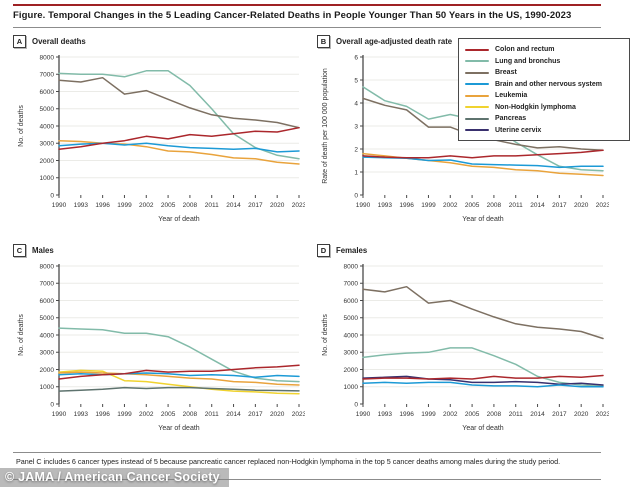 This screenshot has height=487, width=634. I want to click on svg-text: 3000, so click(47, 144).